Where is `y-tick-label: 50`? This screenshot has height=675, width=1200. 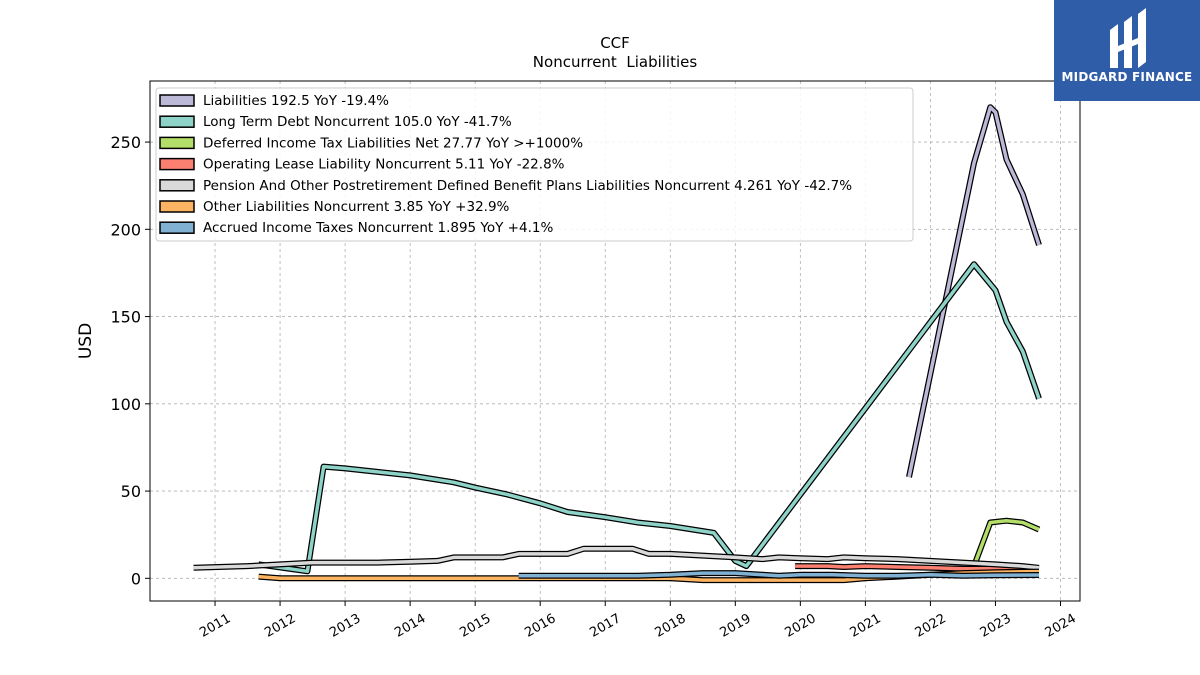 y-tick-label: 50 is located at coordinates (131, 491).